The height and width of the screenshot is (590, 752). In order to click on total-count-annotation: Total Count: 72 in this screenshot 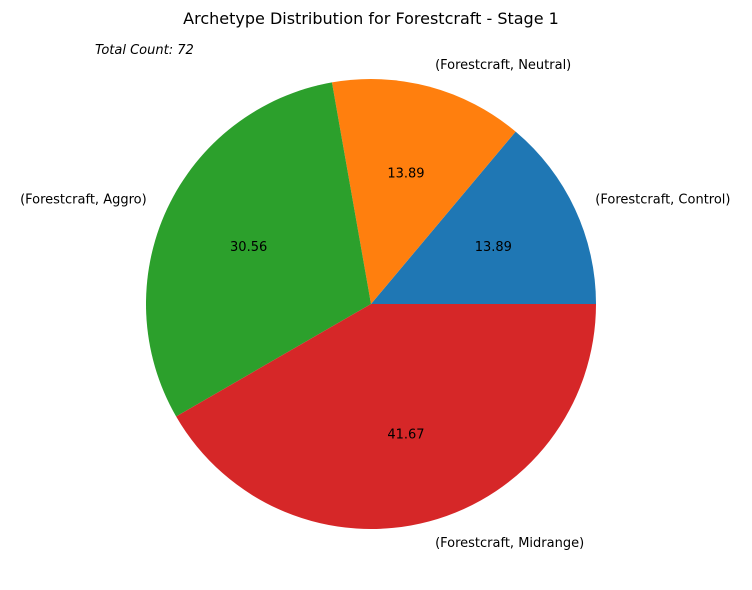, I will do `click(144, 50)`.